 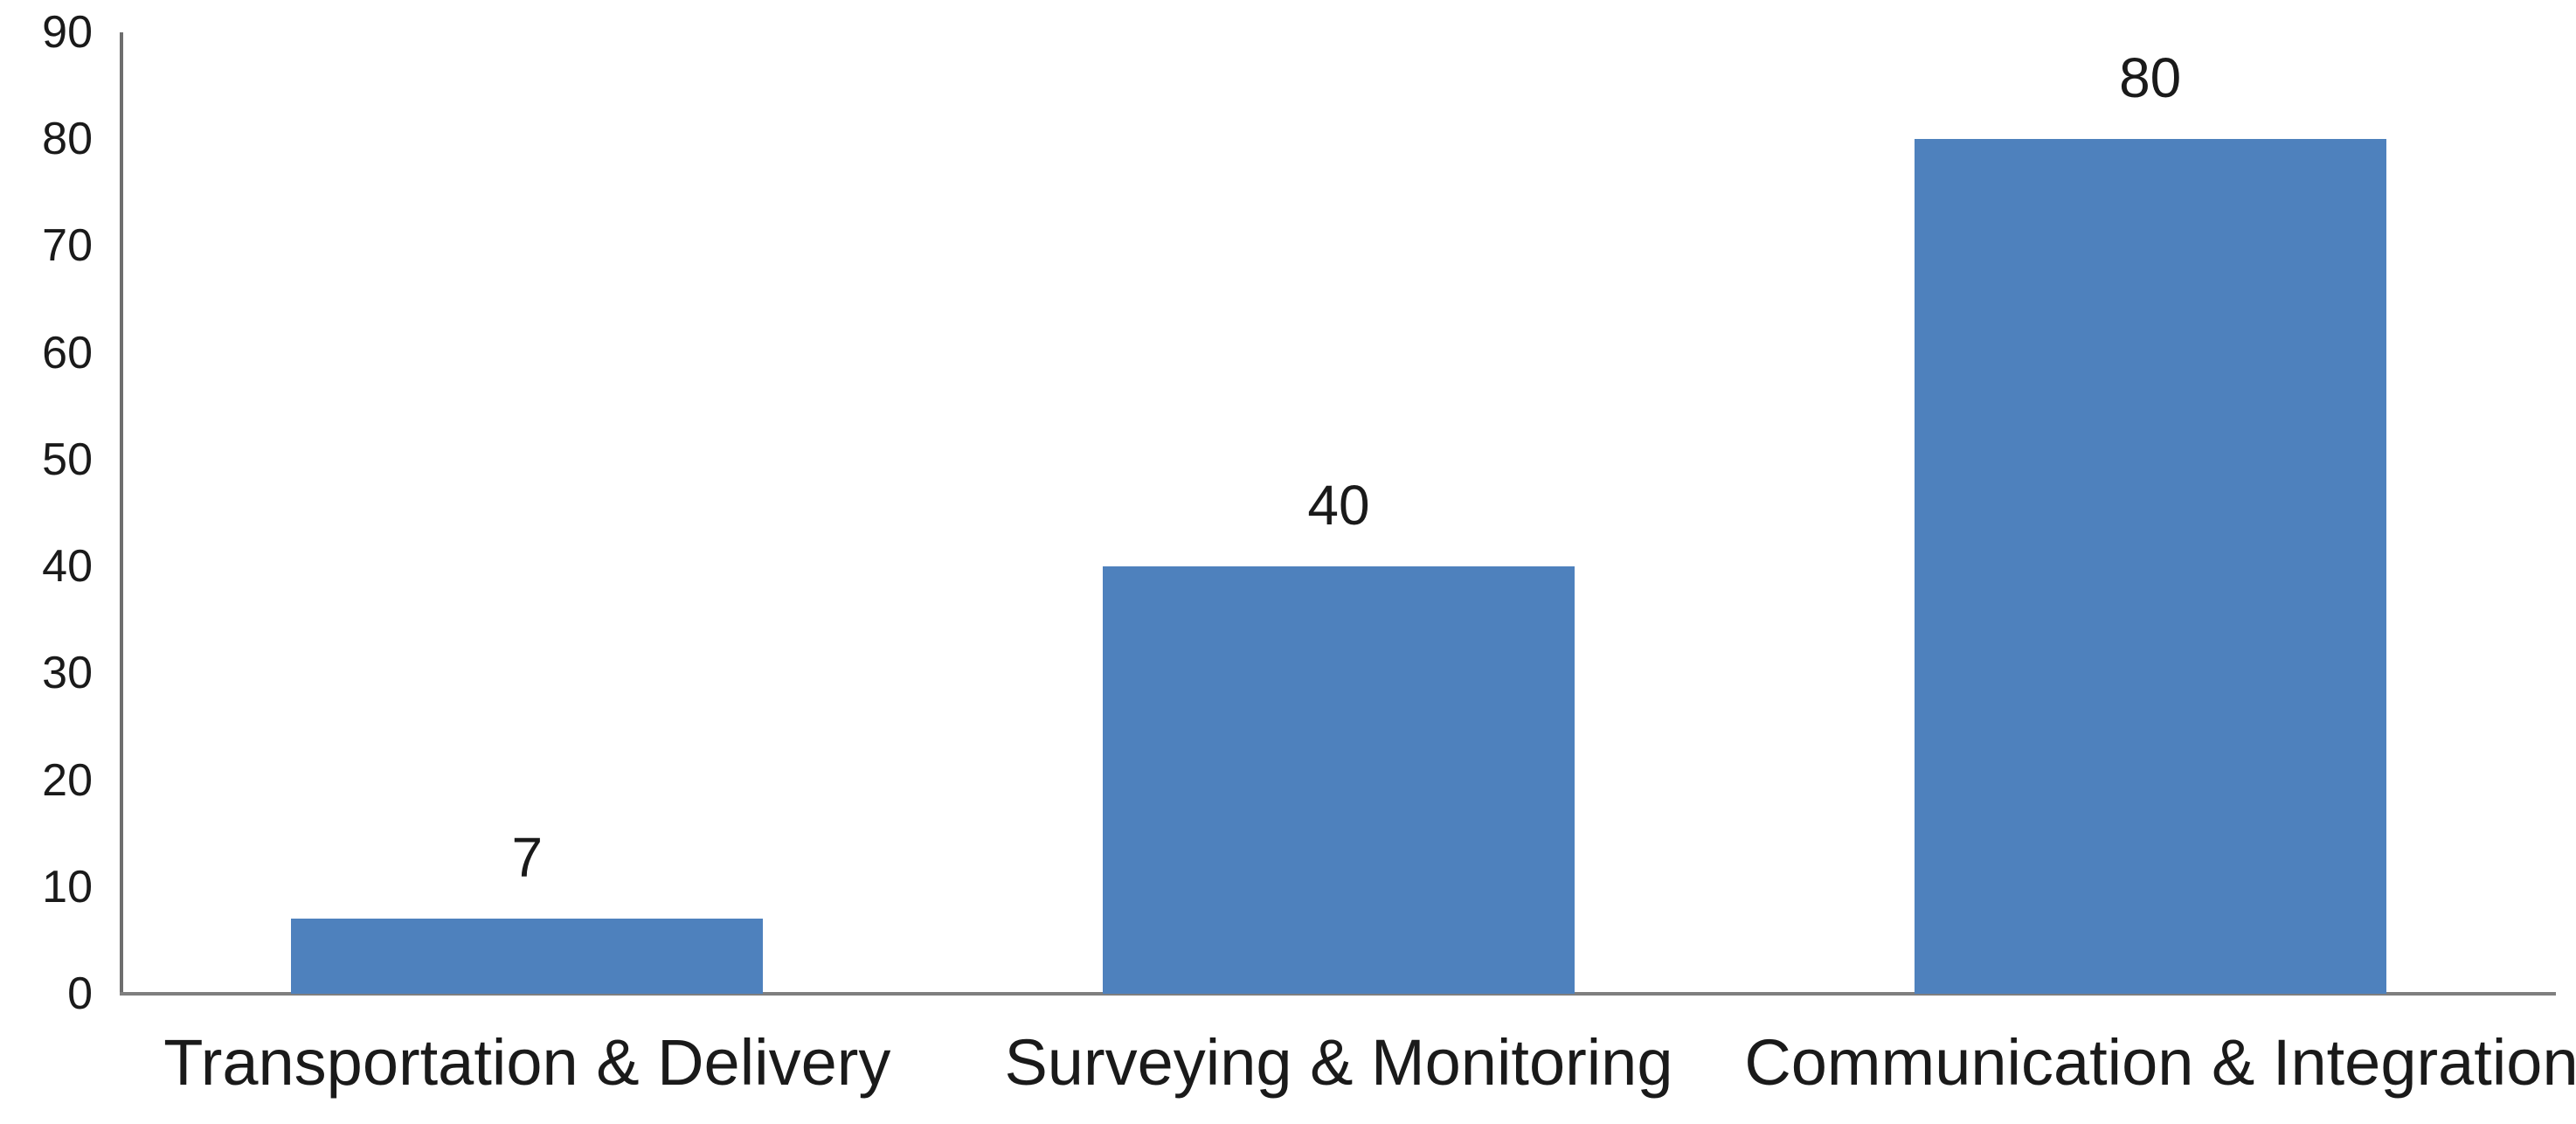 What do you see at coordinates (67, 352) in the screenshot?
I see `y-tick-label: 60` at bounding box center [67, 352].